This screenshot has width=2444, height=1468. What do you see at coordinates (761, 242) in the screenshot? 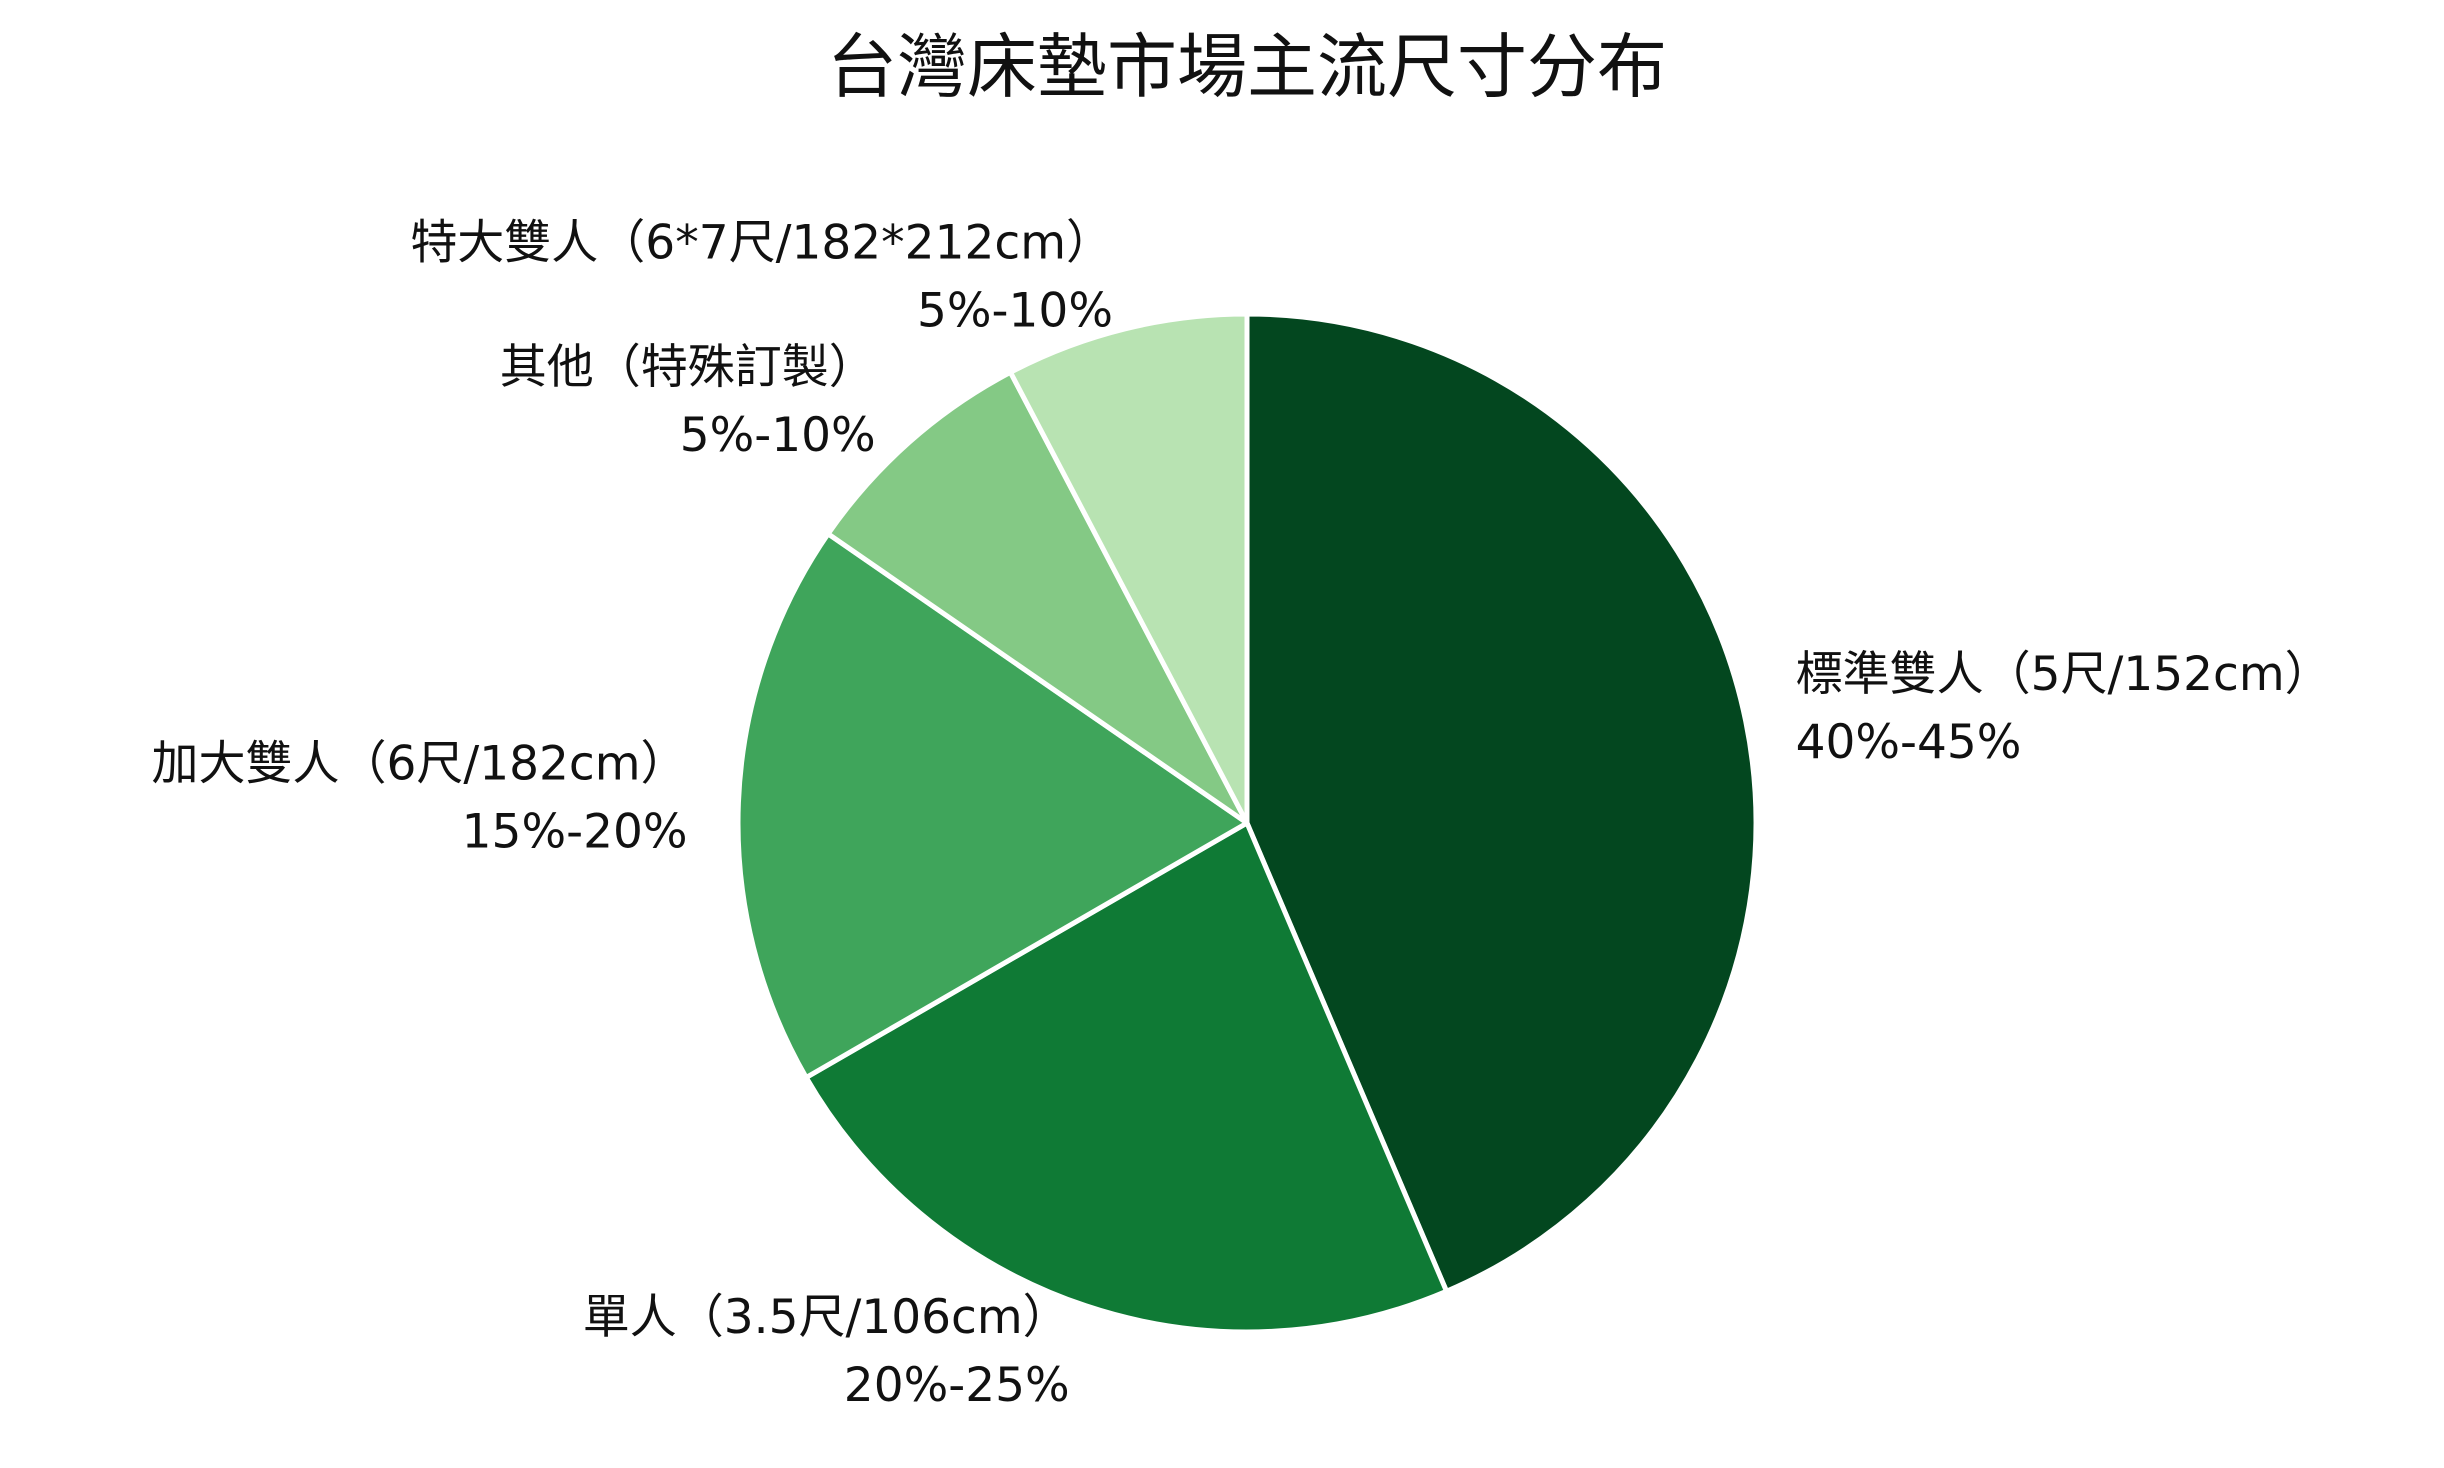
I see `category-label: 特大雙人（6*7尺/182*212cm）` at bounding box center [761, 242].